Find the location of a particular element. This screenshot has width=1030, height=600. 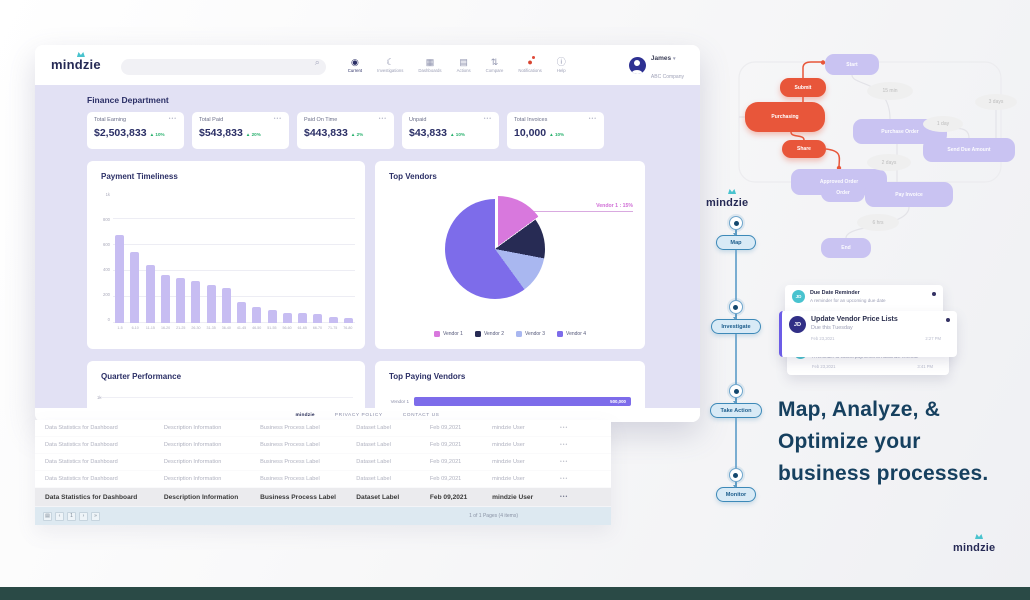

legend-item-vendor-3: Vendor 3 is located at coordinates (530, 334).